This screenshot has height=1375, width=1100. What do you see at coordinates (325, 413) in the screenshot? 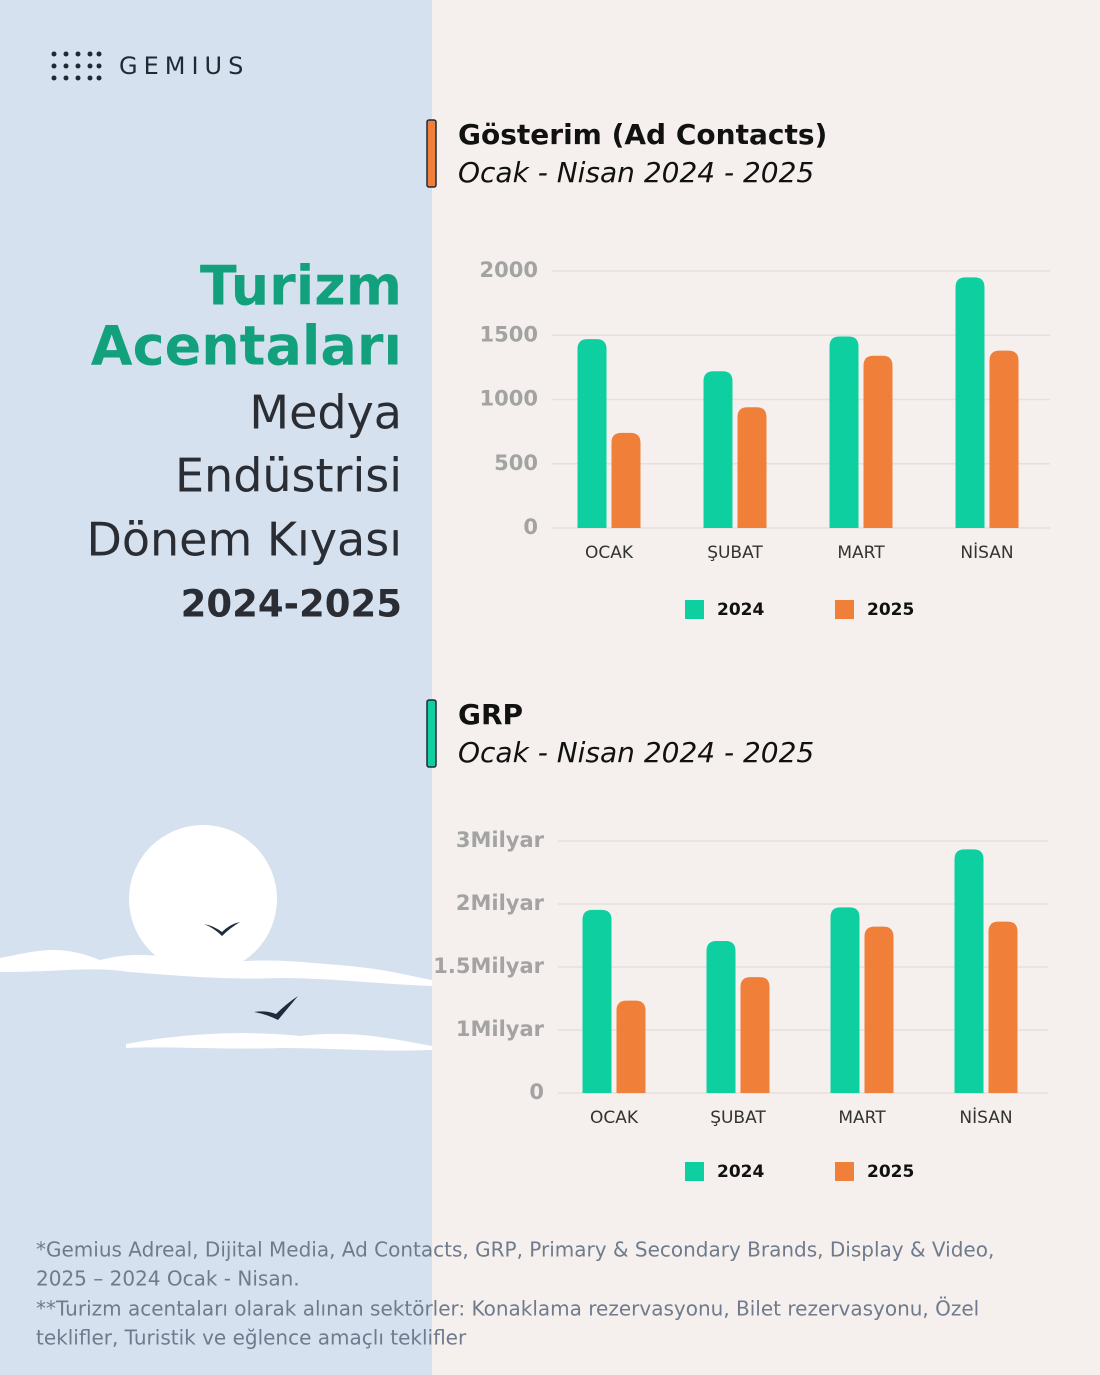
I see `headline-line: Medya` at bounding box center [325, 413].